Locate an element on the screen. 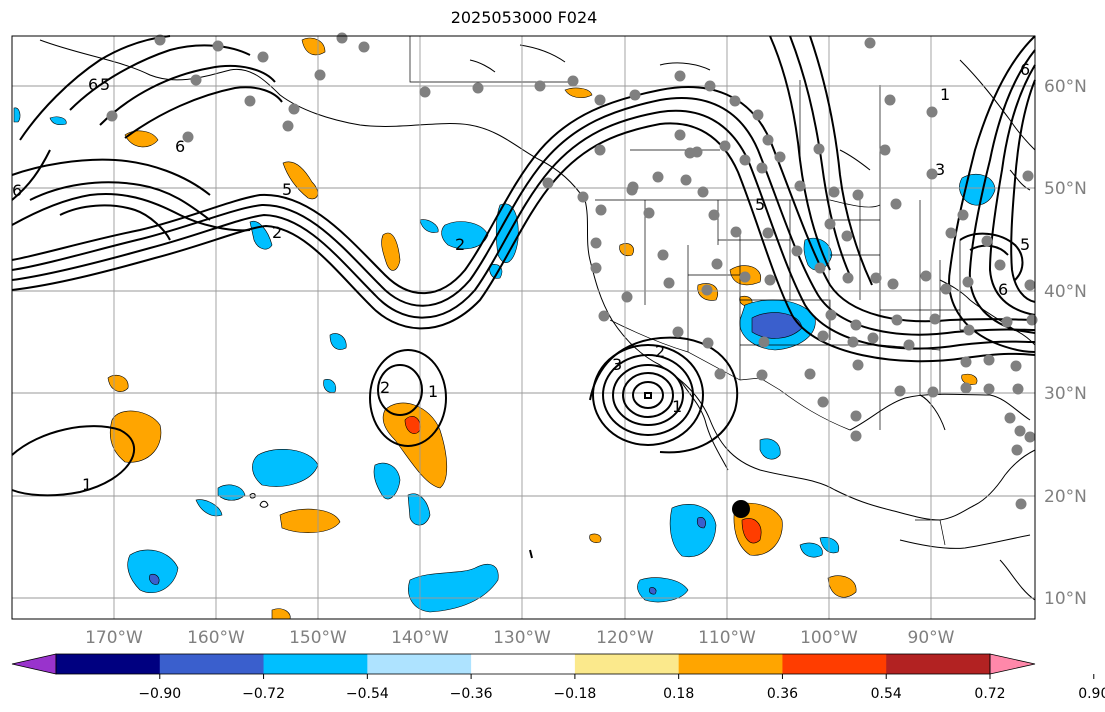  lon-label-160w: 160°W is located at coordinates (216, 638).